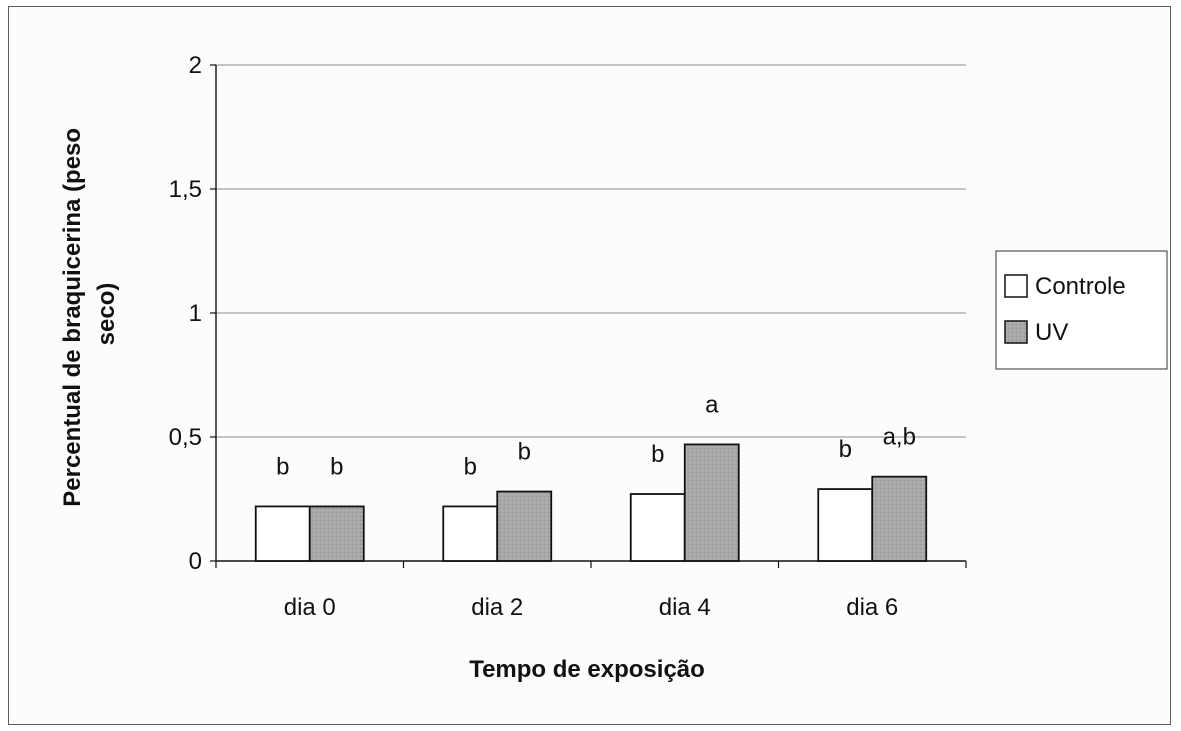 The height and width of the screenshot is (731, 1181). I want to click on legend-label-controle: Controle, so click(1080, 286).